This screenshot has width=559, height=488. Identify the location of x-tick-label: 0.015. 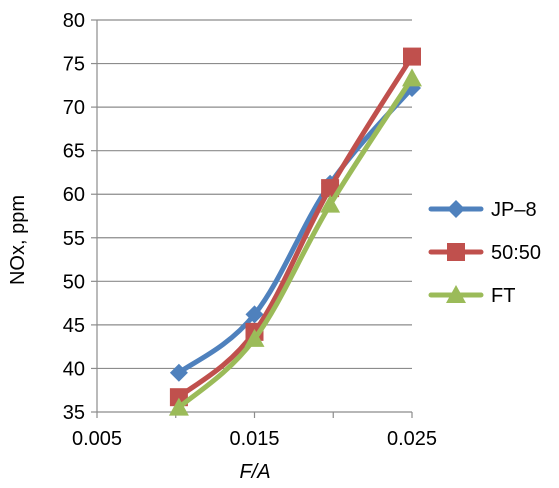
(254, 439).